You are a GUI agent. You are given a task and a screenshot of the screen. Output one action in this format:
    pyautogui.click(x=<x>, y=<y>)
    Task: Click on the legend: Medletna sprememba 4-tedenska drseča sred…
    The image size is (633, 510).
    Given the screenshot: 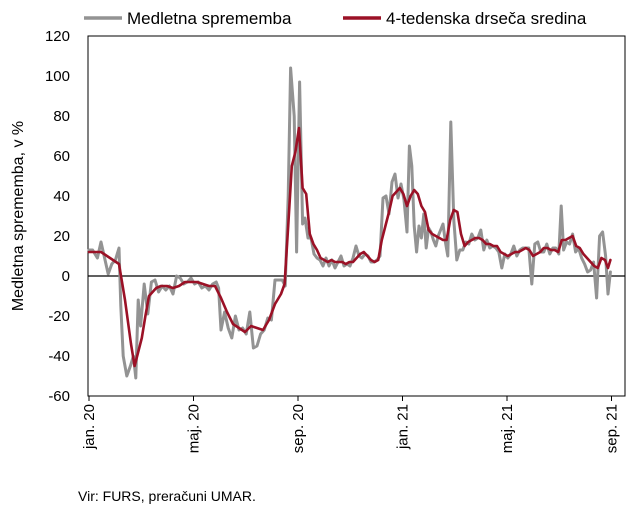 What is the action you would take?
    pyautogui.click(x=335, y=18)
    